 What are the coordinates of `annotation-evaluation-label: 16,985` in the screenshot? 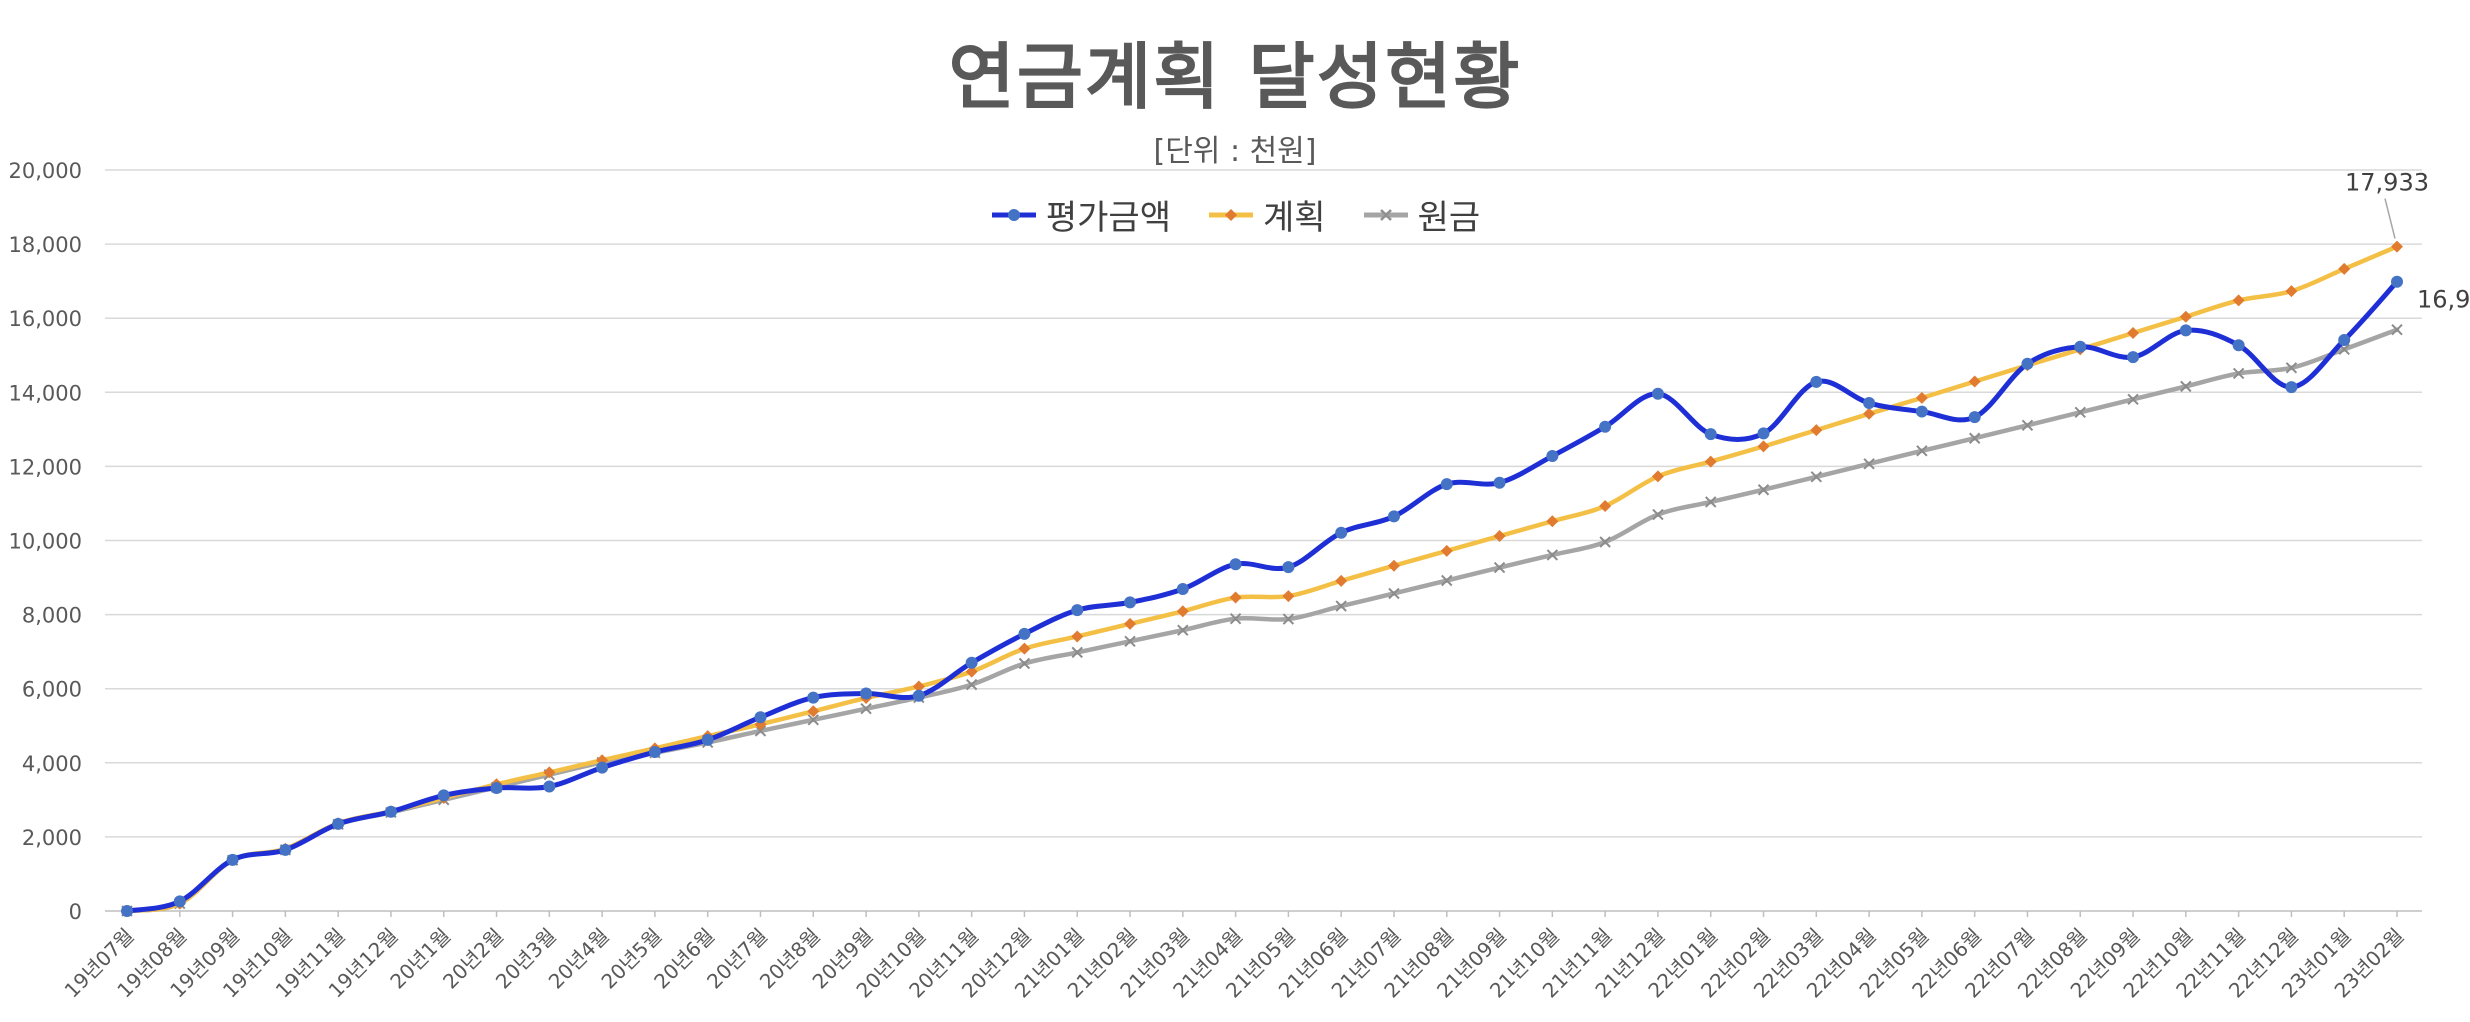 It's located at (2443, 300).